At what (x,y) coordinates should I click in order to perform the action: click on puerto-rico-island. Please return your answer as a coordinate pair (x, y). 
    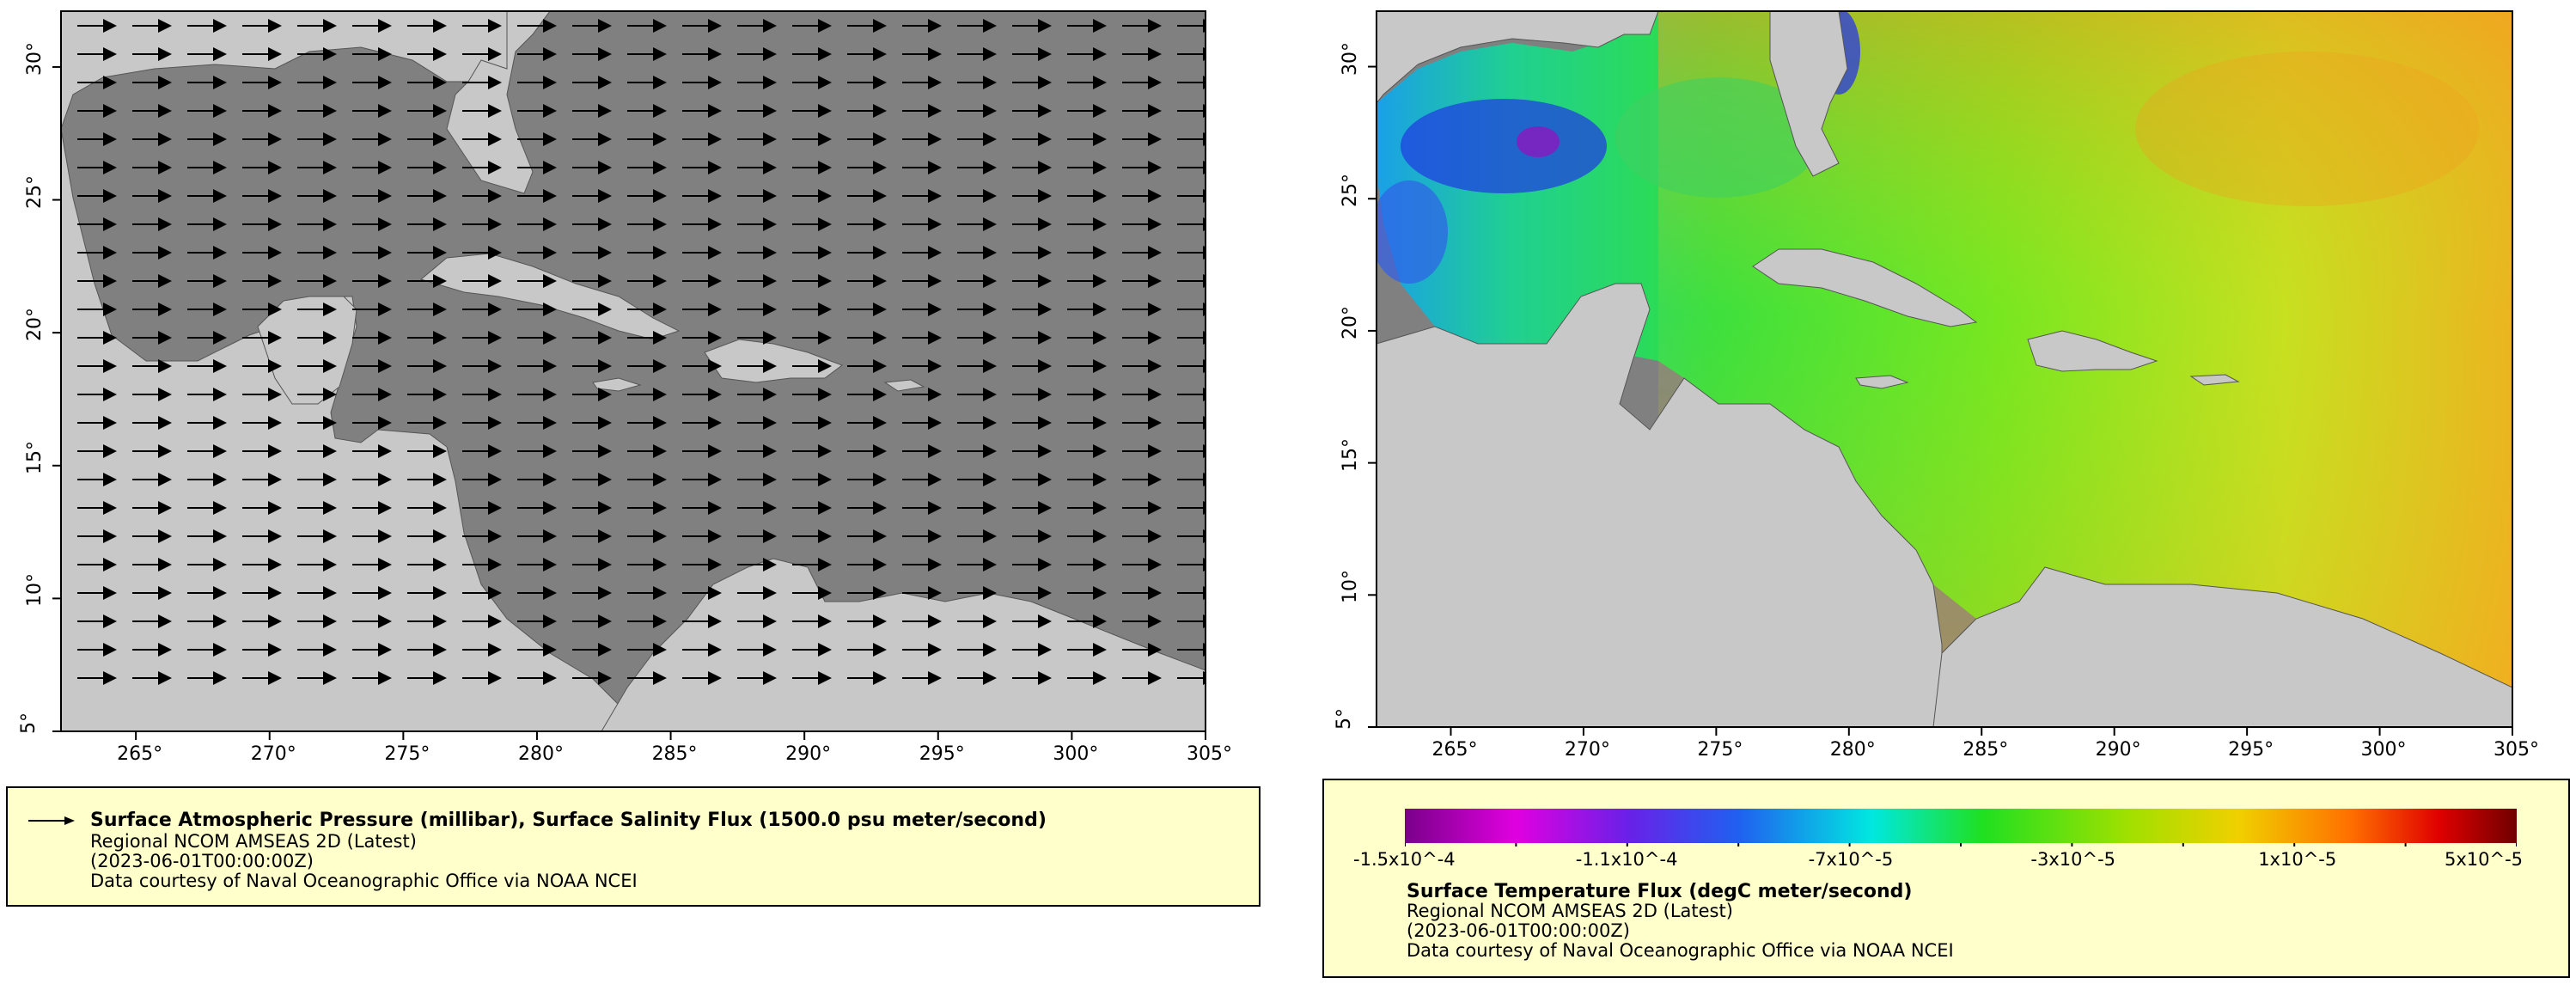
    Looking at the image, I should click on (904, 385).